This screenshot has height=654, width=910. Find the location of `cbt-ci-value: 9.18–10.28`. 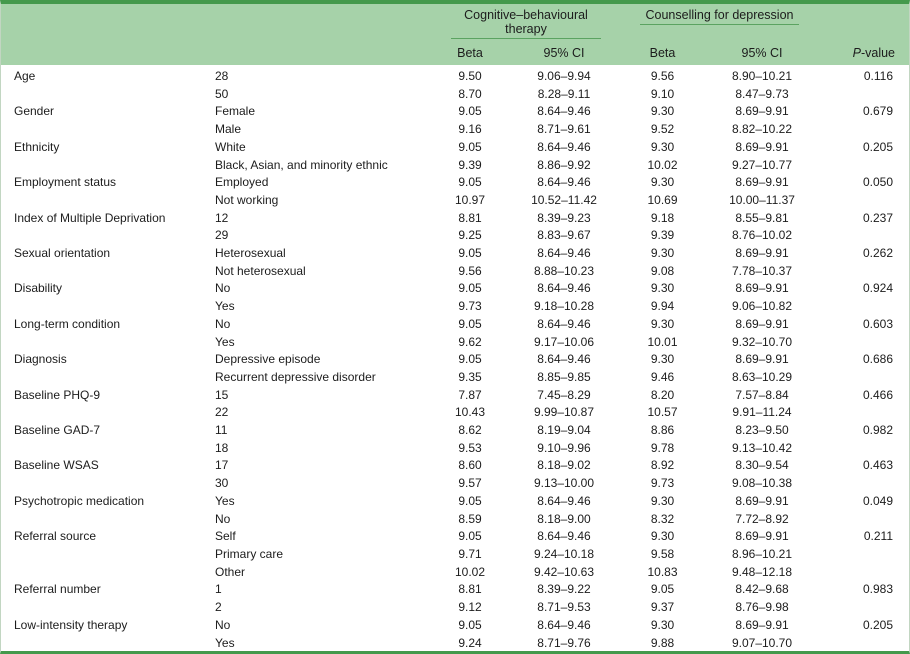

cbt-ci-value: 9.18–10.28 is located at coordinates (564, 306).